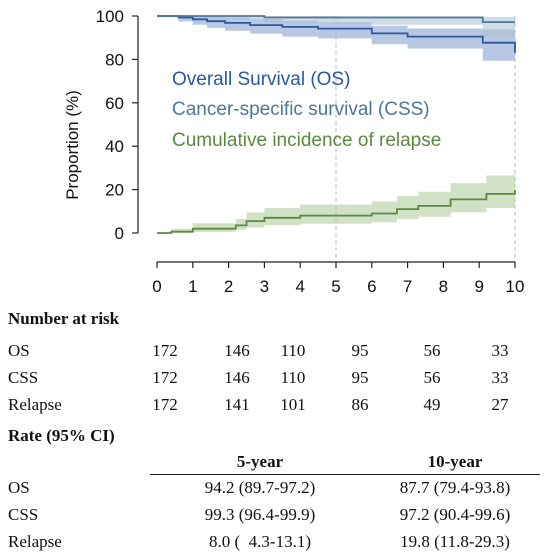  Describe the element at coordinates (500, 404) in the screenshot. I see `risk-count: 27` at that location.